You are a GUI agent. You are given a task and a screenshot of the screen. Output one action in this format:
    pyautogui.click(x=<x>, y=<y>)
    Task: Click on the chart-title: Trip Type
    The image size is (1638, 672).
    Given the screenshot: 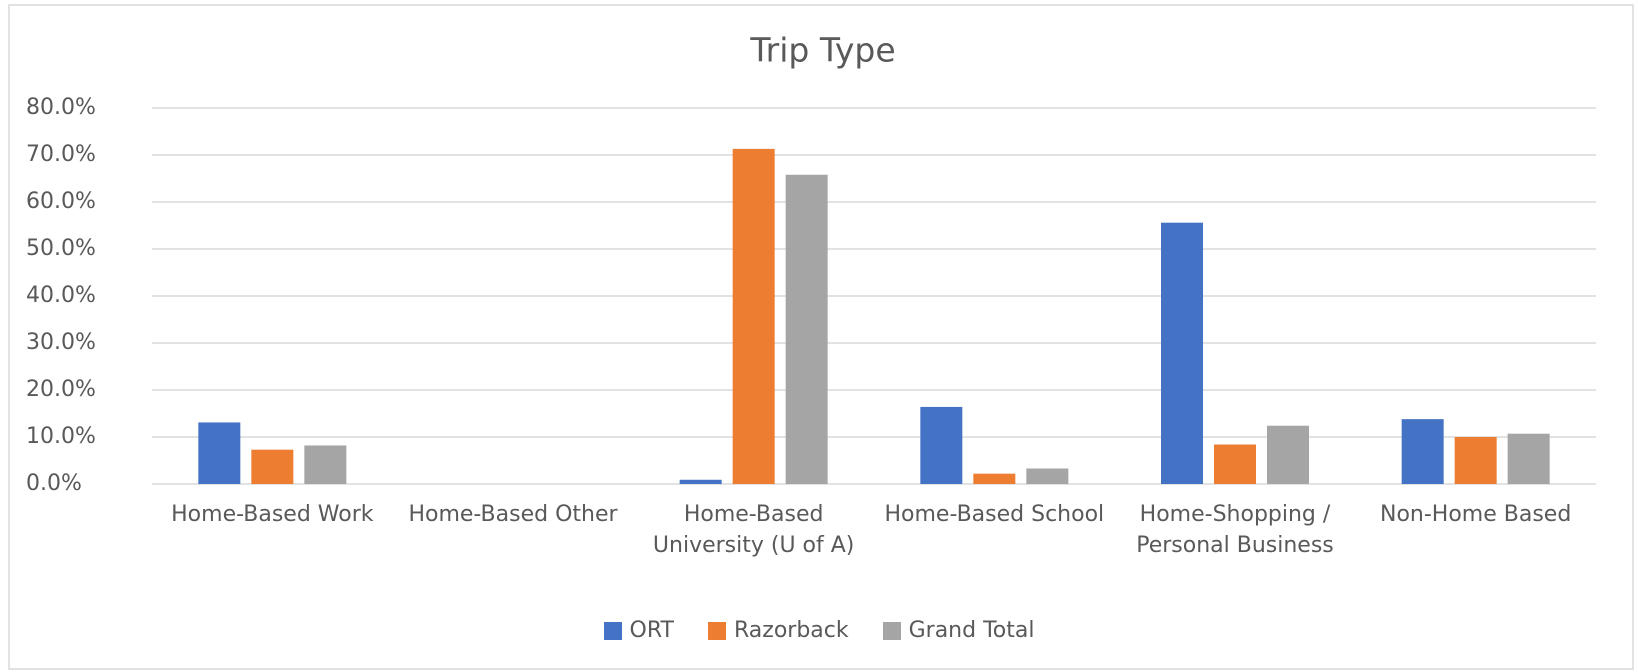 What is the action you would take?
    pyautogui.click(x=822, y=50)
    